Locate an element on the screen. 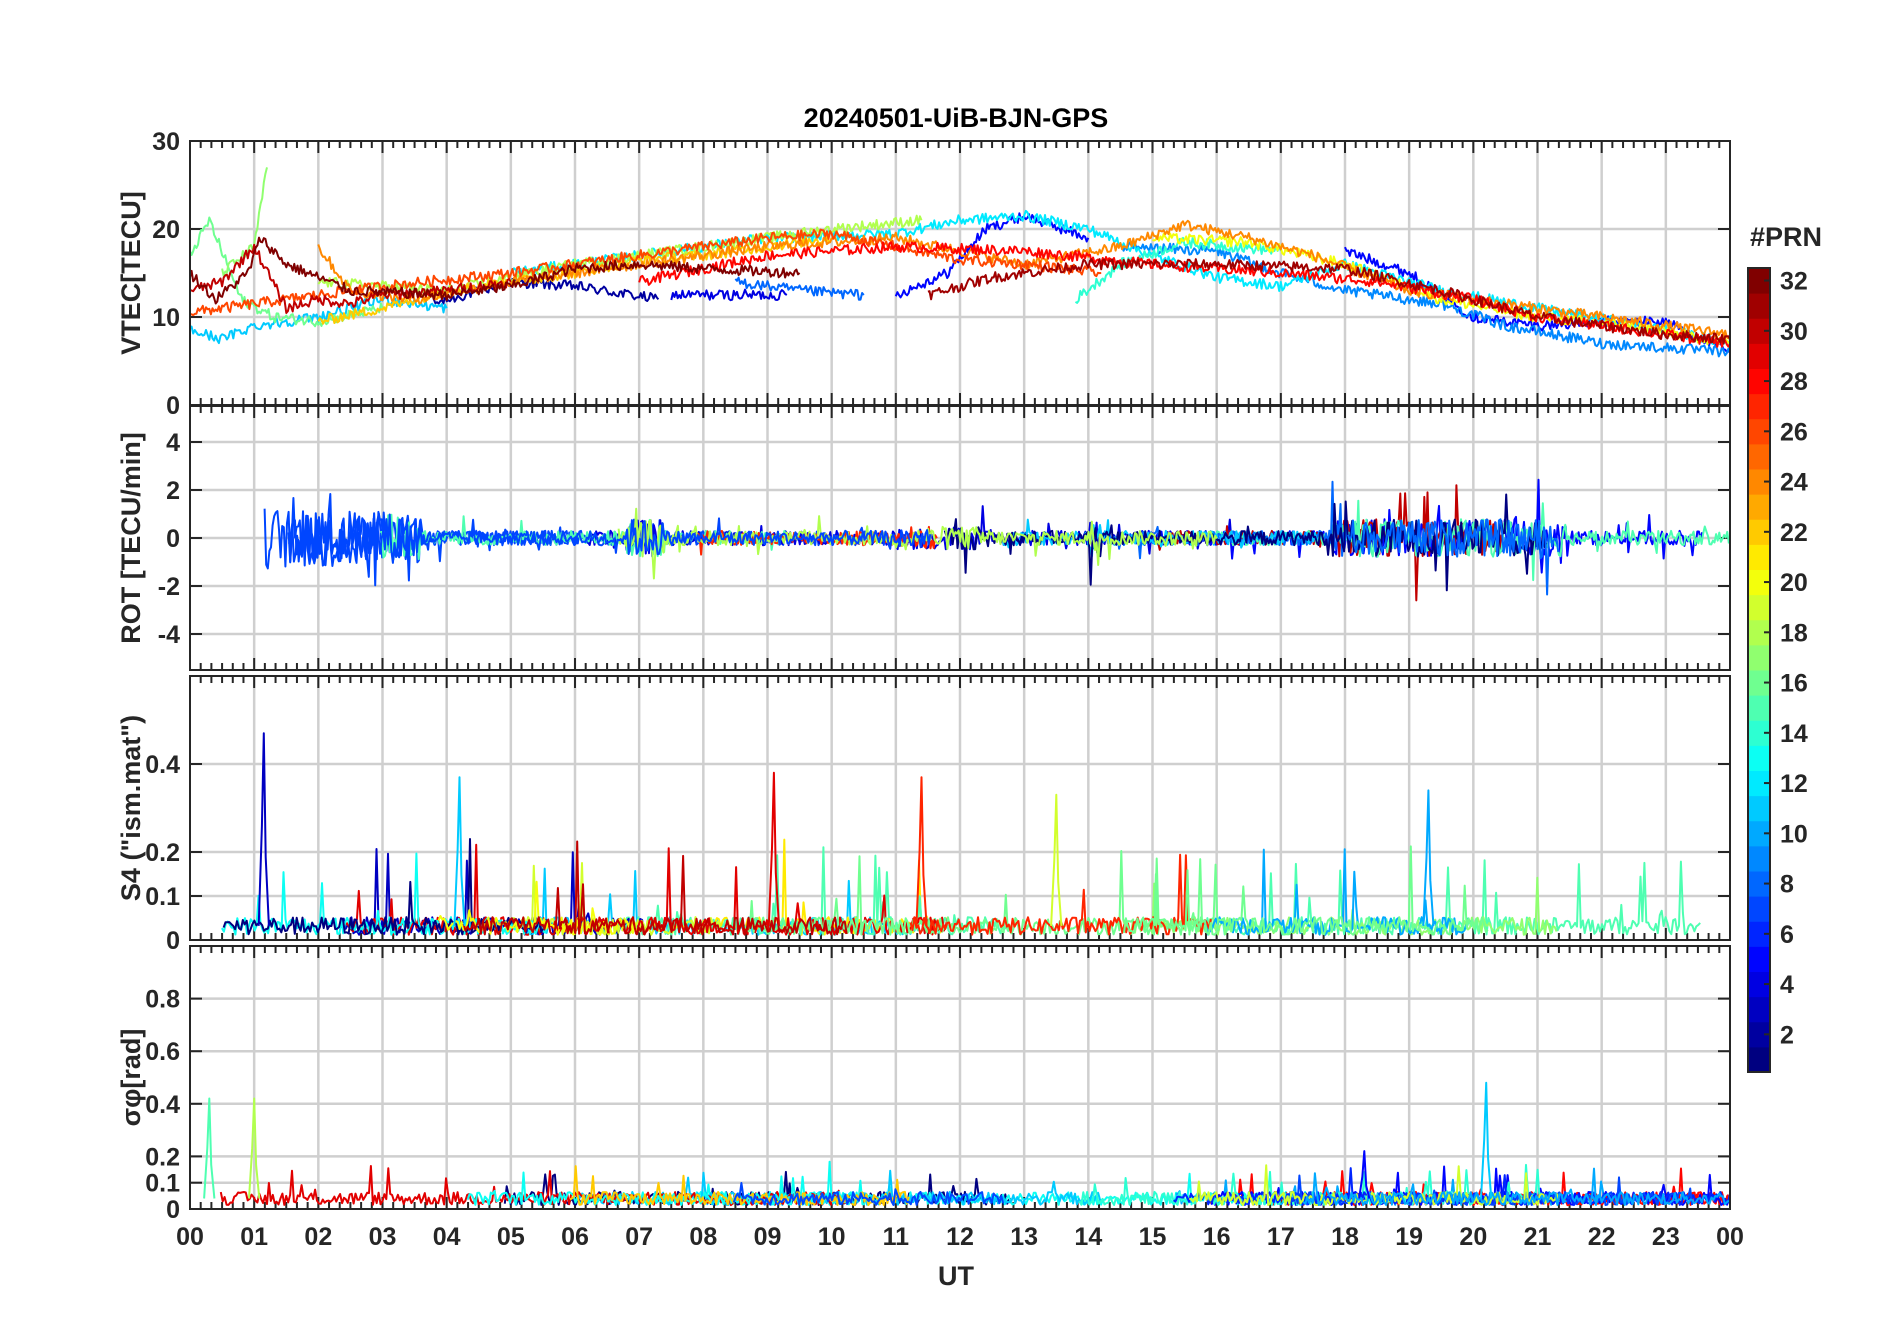 Image resolution: width=1902 pixels, height=1330 pixels. x-tick-label: 21 is located at coordinates (1538, 1237).